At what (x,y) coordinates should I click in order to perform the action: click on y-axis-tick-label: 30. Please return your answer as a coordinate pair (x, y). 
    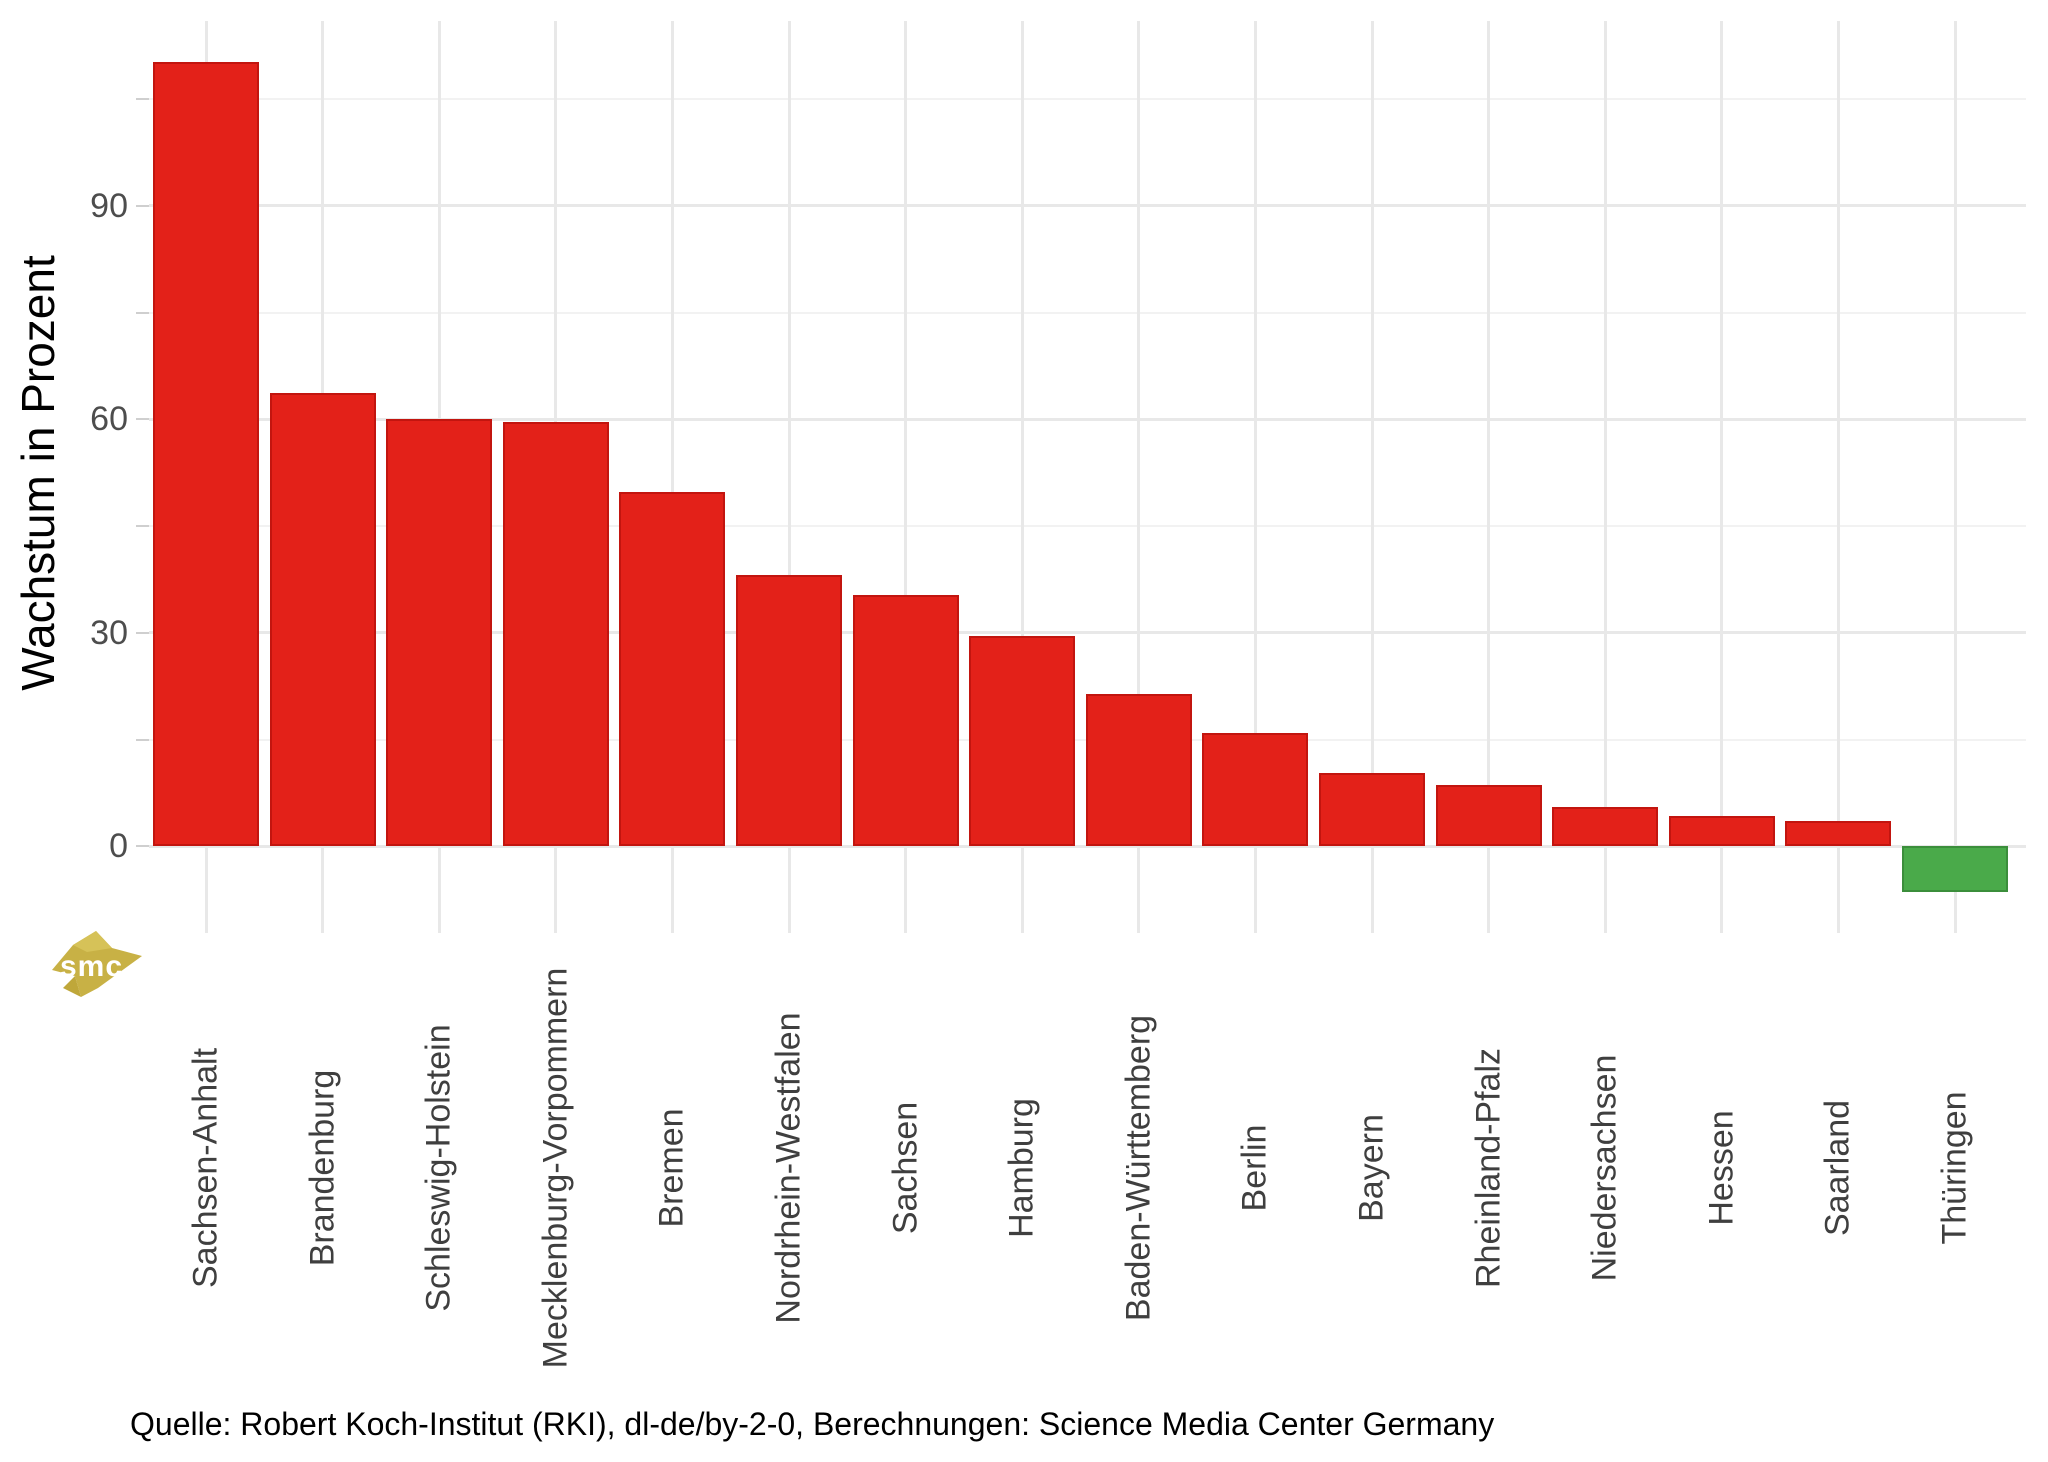
    Looking at the image, I should click on (109, 632).